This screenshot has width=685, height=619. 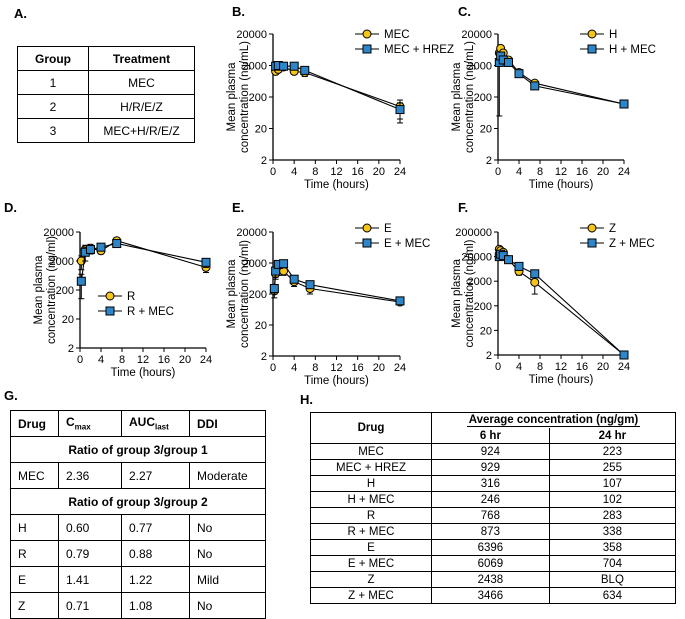 What do you see at coordinates (141, 130) in the screenshot?
I see `treatment-cell: MEC+H/R/E/Z` at bounding box center [141, 130].